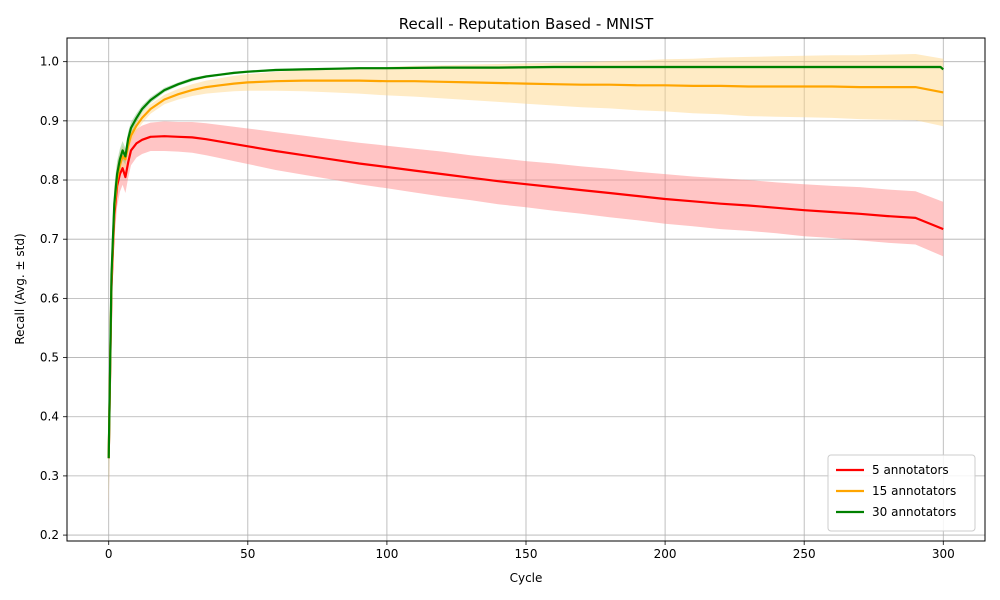  Describe the element at coordinates (49, 62) in the screenshot. I see `y-tick-label: 1.0` at that location.